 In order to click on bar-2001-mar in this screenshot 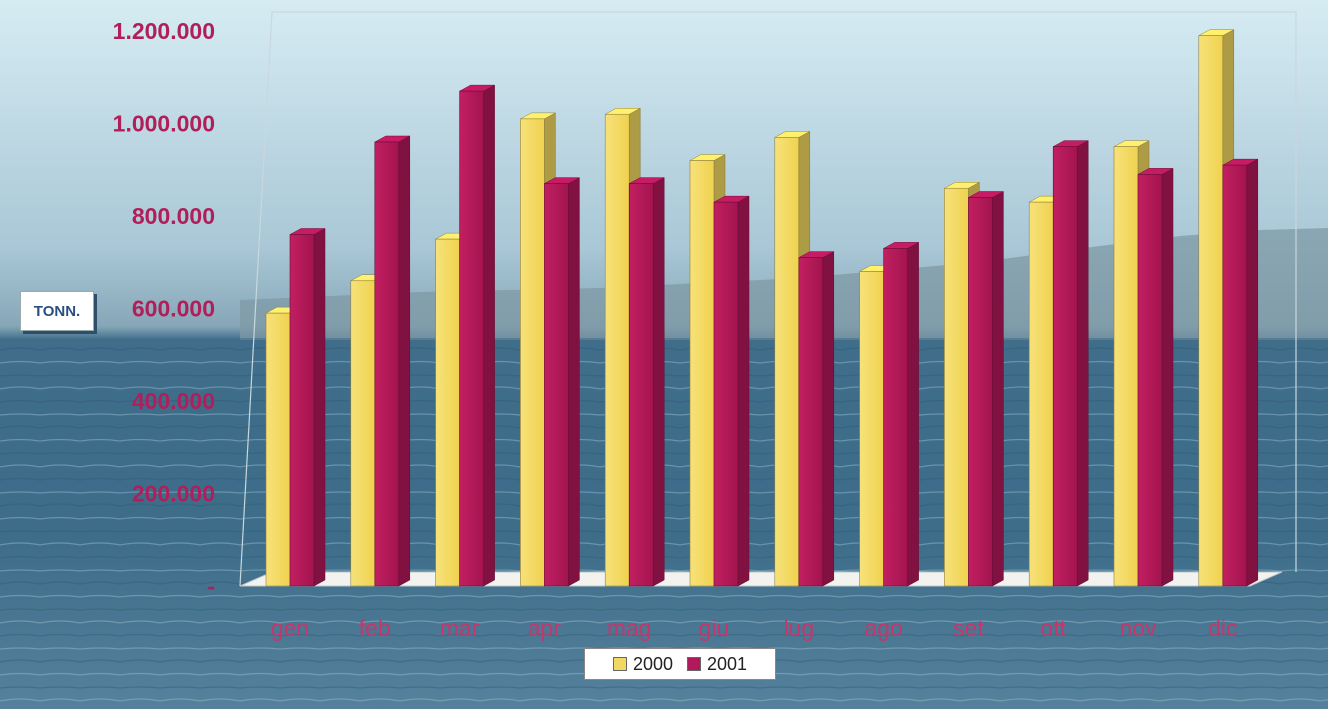, I will do `click(477, 335)`.